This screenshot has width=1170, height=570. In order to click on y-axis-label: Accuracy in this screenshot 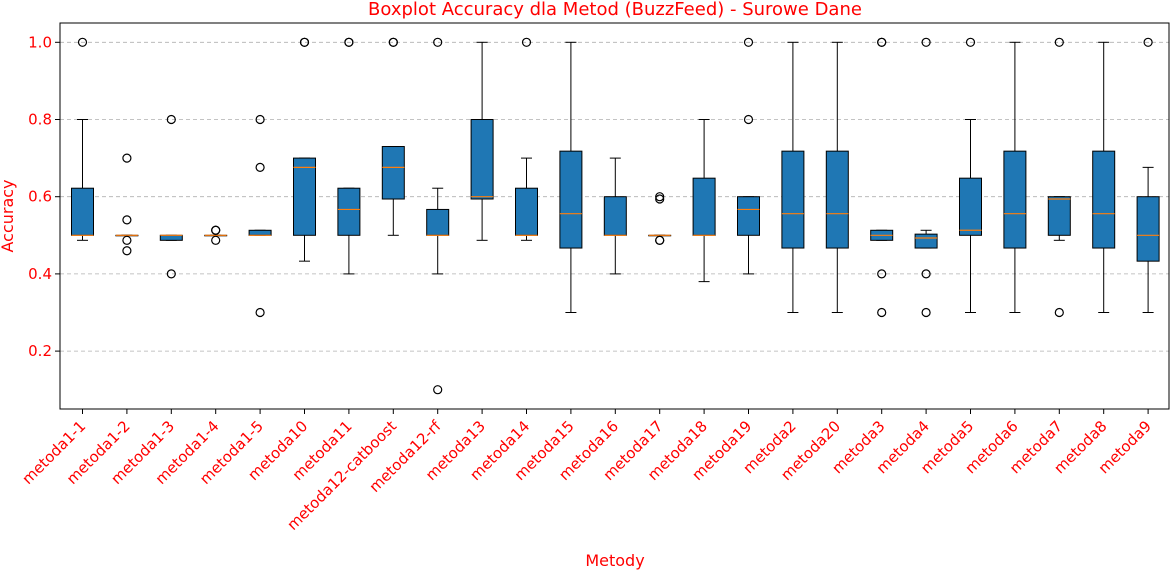, I will do `click(8, 215)`.